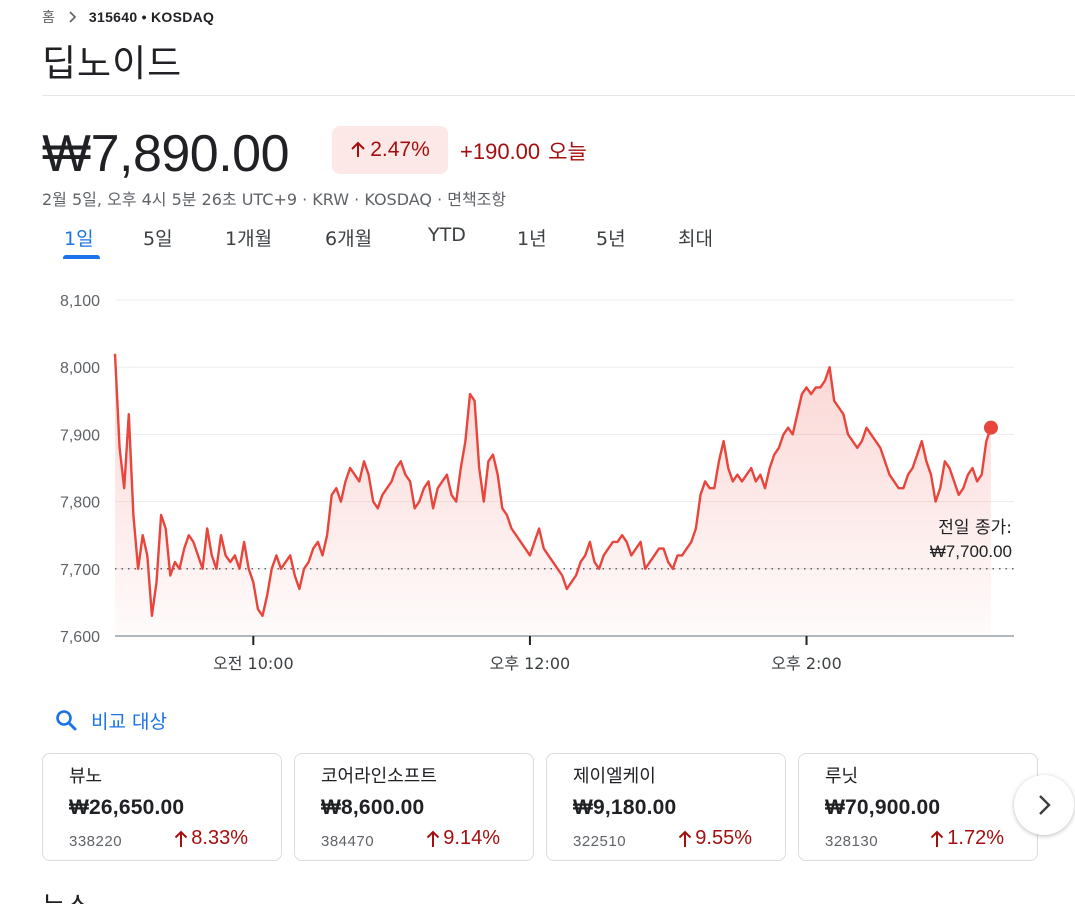 The height and width of the screenshot is (904, 1075). Describe the element at coordinates (66, 895) in the screenshot. I see `news-heading: 뉴스` at that location.